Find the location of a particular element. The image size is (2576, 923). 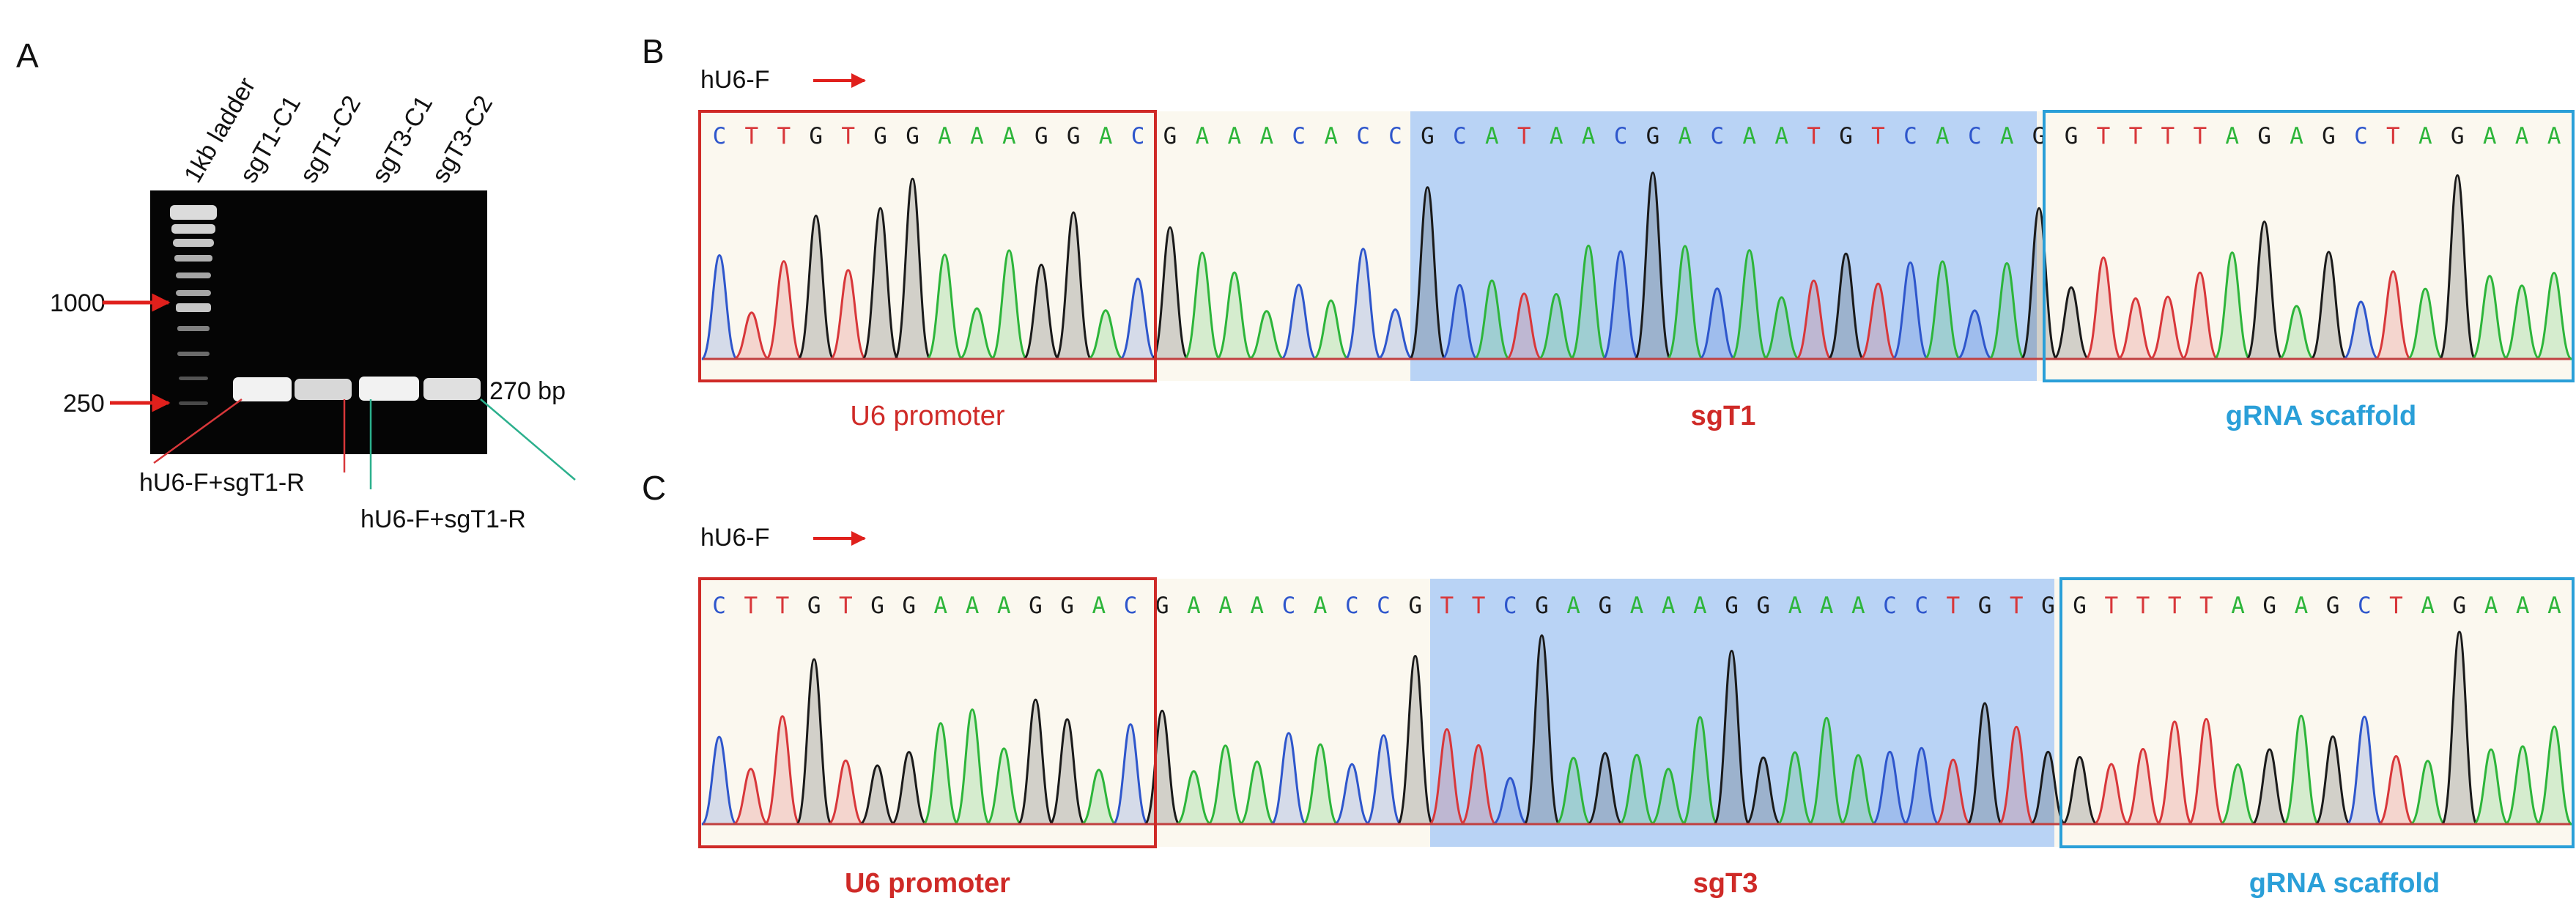

panel-b-region-label-promoter: U6 promoter is located at coordinates (927, 416).